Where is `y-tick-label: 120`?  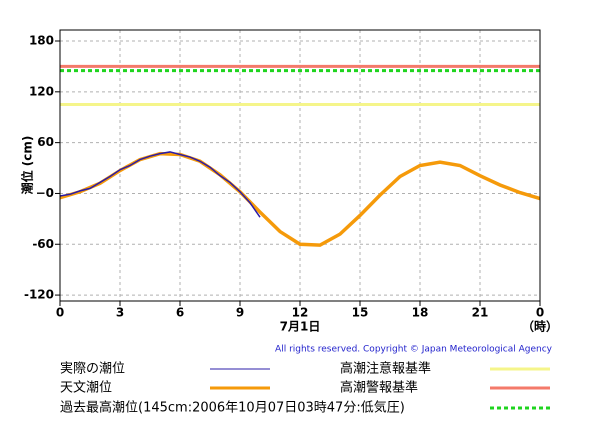
y-tick-label: 120 is located at coordinates (41, 91).